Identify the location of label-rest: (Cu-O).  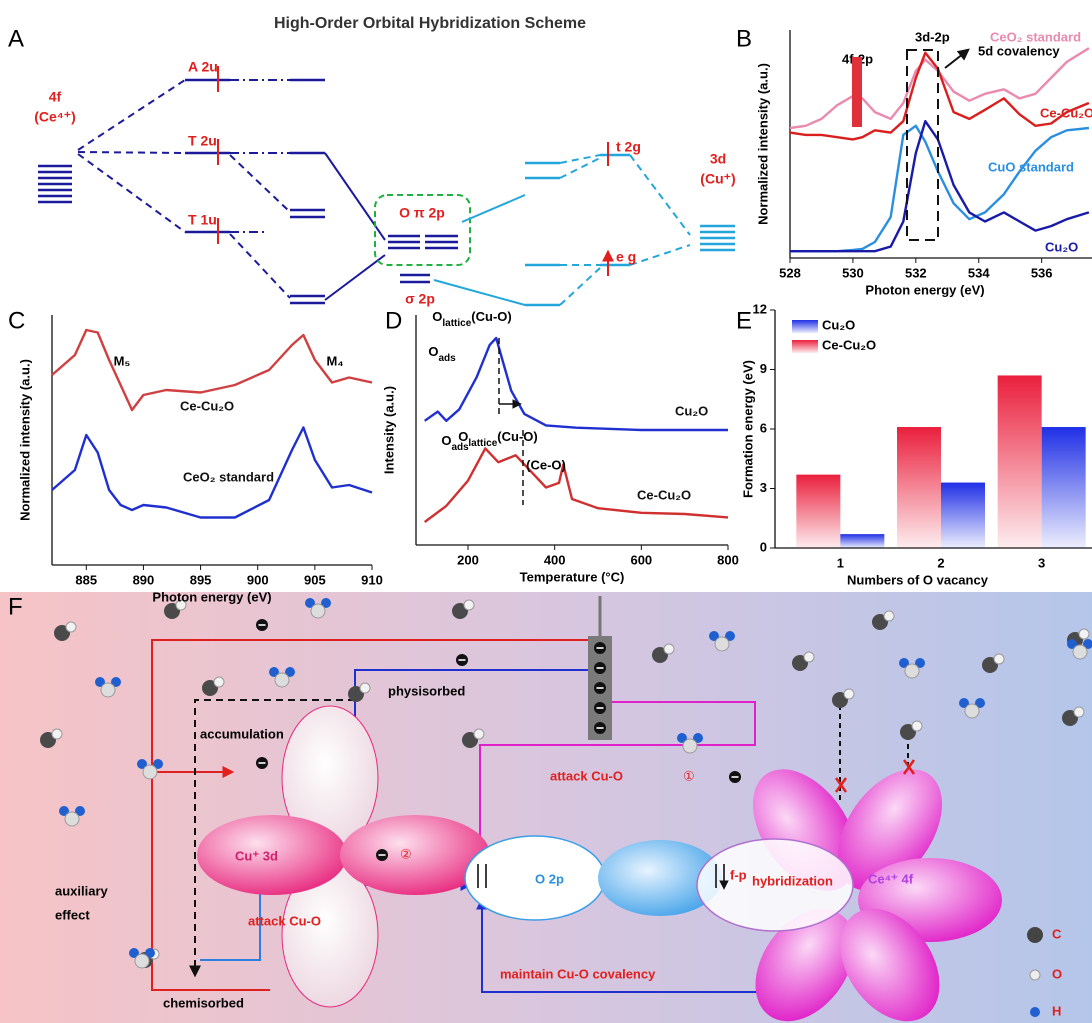
(517, 436).